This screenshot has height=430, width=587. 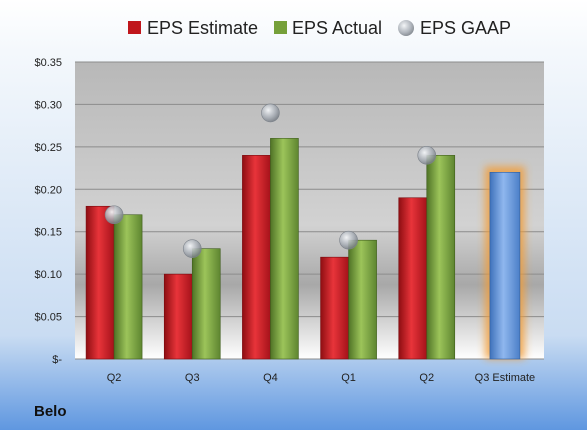 What do you see at coordinates (280, 27) in the screenshot?
I see `legend-swatch-eps-actual` at bounding box center [280, 27].